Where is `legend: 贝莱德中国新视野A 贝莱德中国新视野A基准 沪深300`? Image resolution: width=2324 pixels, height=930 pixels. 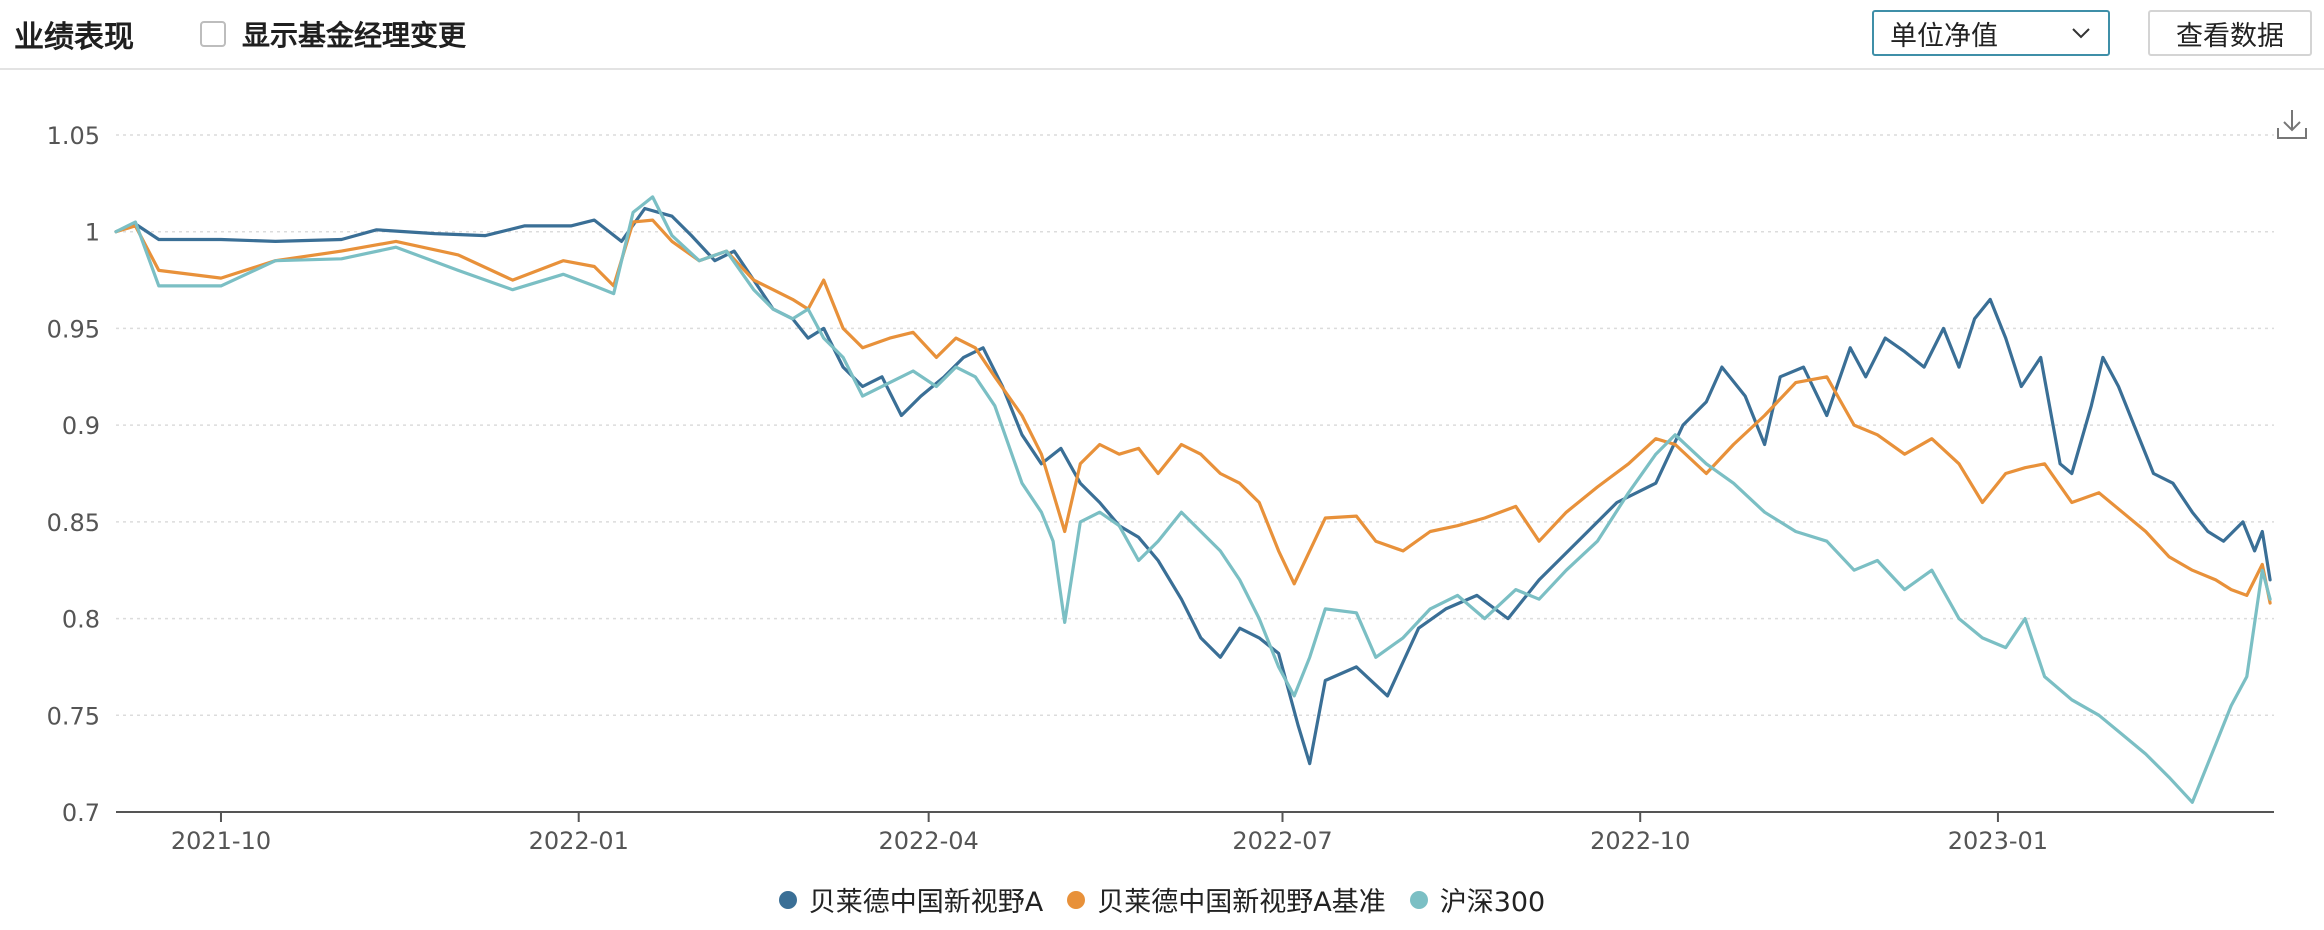
legend: 贝莱德中国新视野A 贝莱德中国新视野A基准 沪深300 is located at coordinates (1162, 899).